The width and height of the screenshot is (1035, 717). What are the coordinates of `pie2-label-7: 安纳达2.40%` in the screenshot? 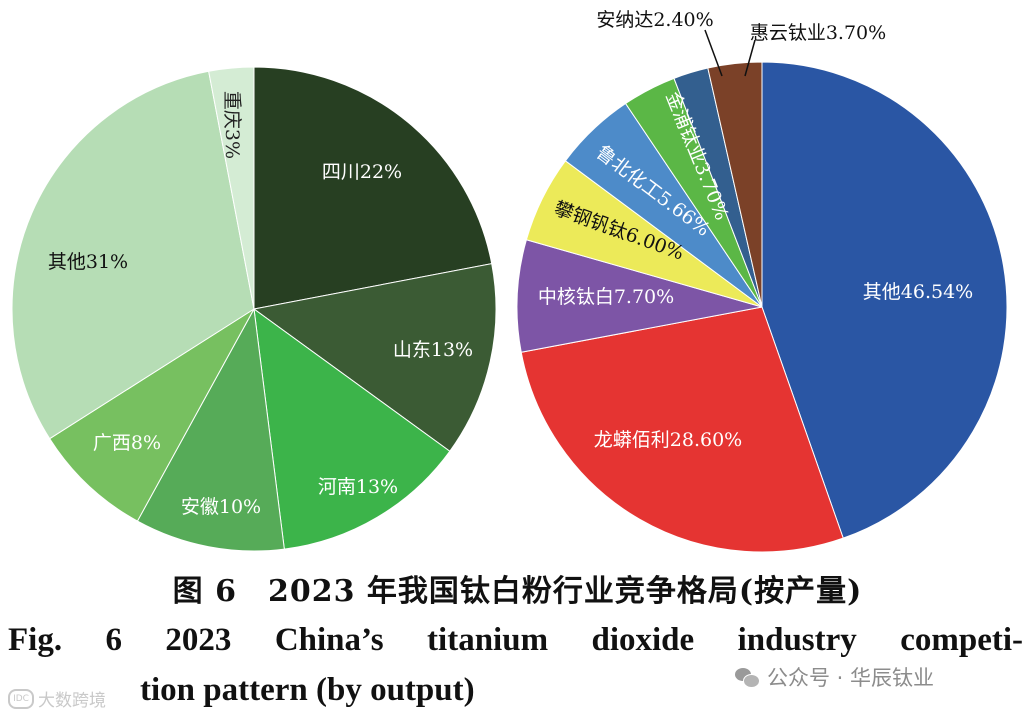 It's located at (654, 20).